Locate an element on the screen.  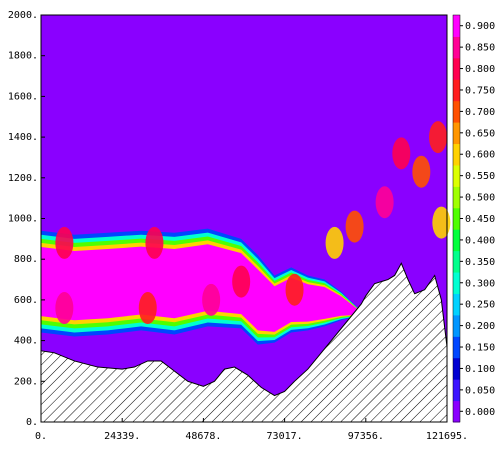
colorbar-label: 0.550 is located at coordinates (480, 176).